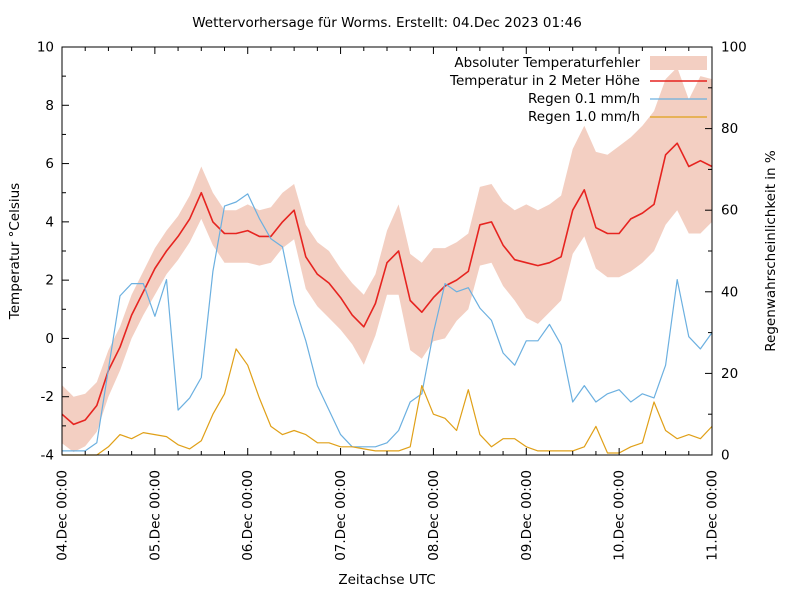 The height and width of the screenshot is (600, 800). What do you see at coordinates (63, 515) in the screenshot?
I see `x-tick-label: 04.Dec 00:00` at bounding box center [63, 515].